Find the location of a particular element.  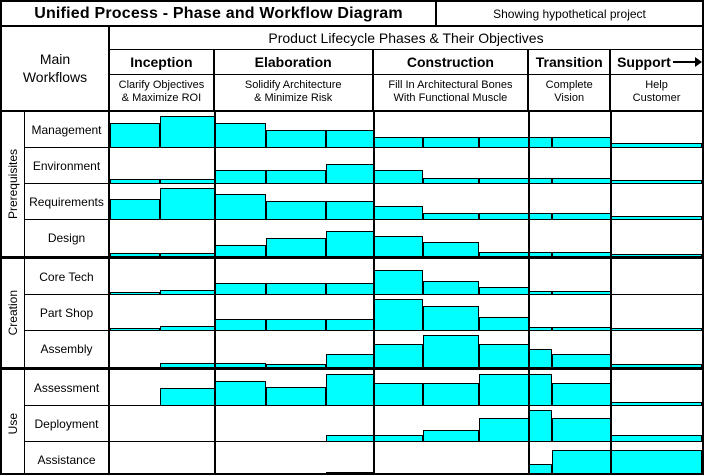

effort-chart-part-shop is located at coordinates (406, 312).